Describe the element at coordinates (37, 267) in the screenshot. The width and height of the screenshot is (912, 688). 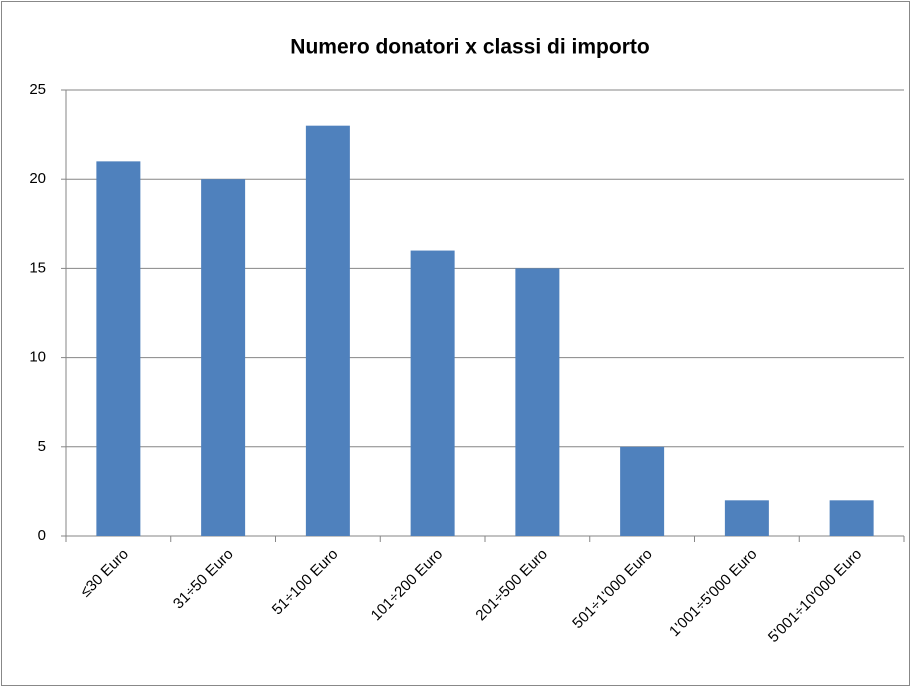
I see `y-tick-label: 15` at that location.